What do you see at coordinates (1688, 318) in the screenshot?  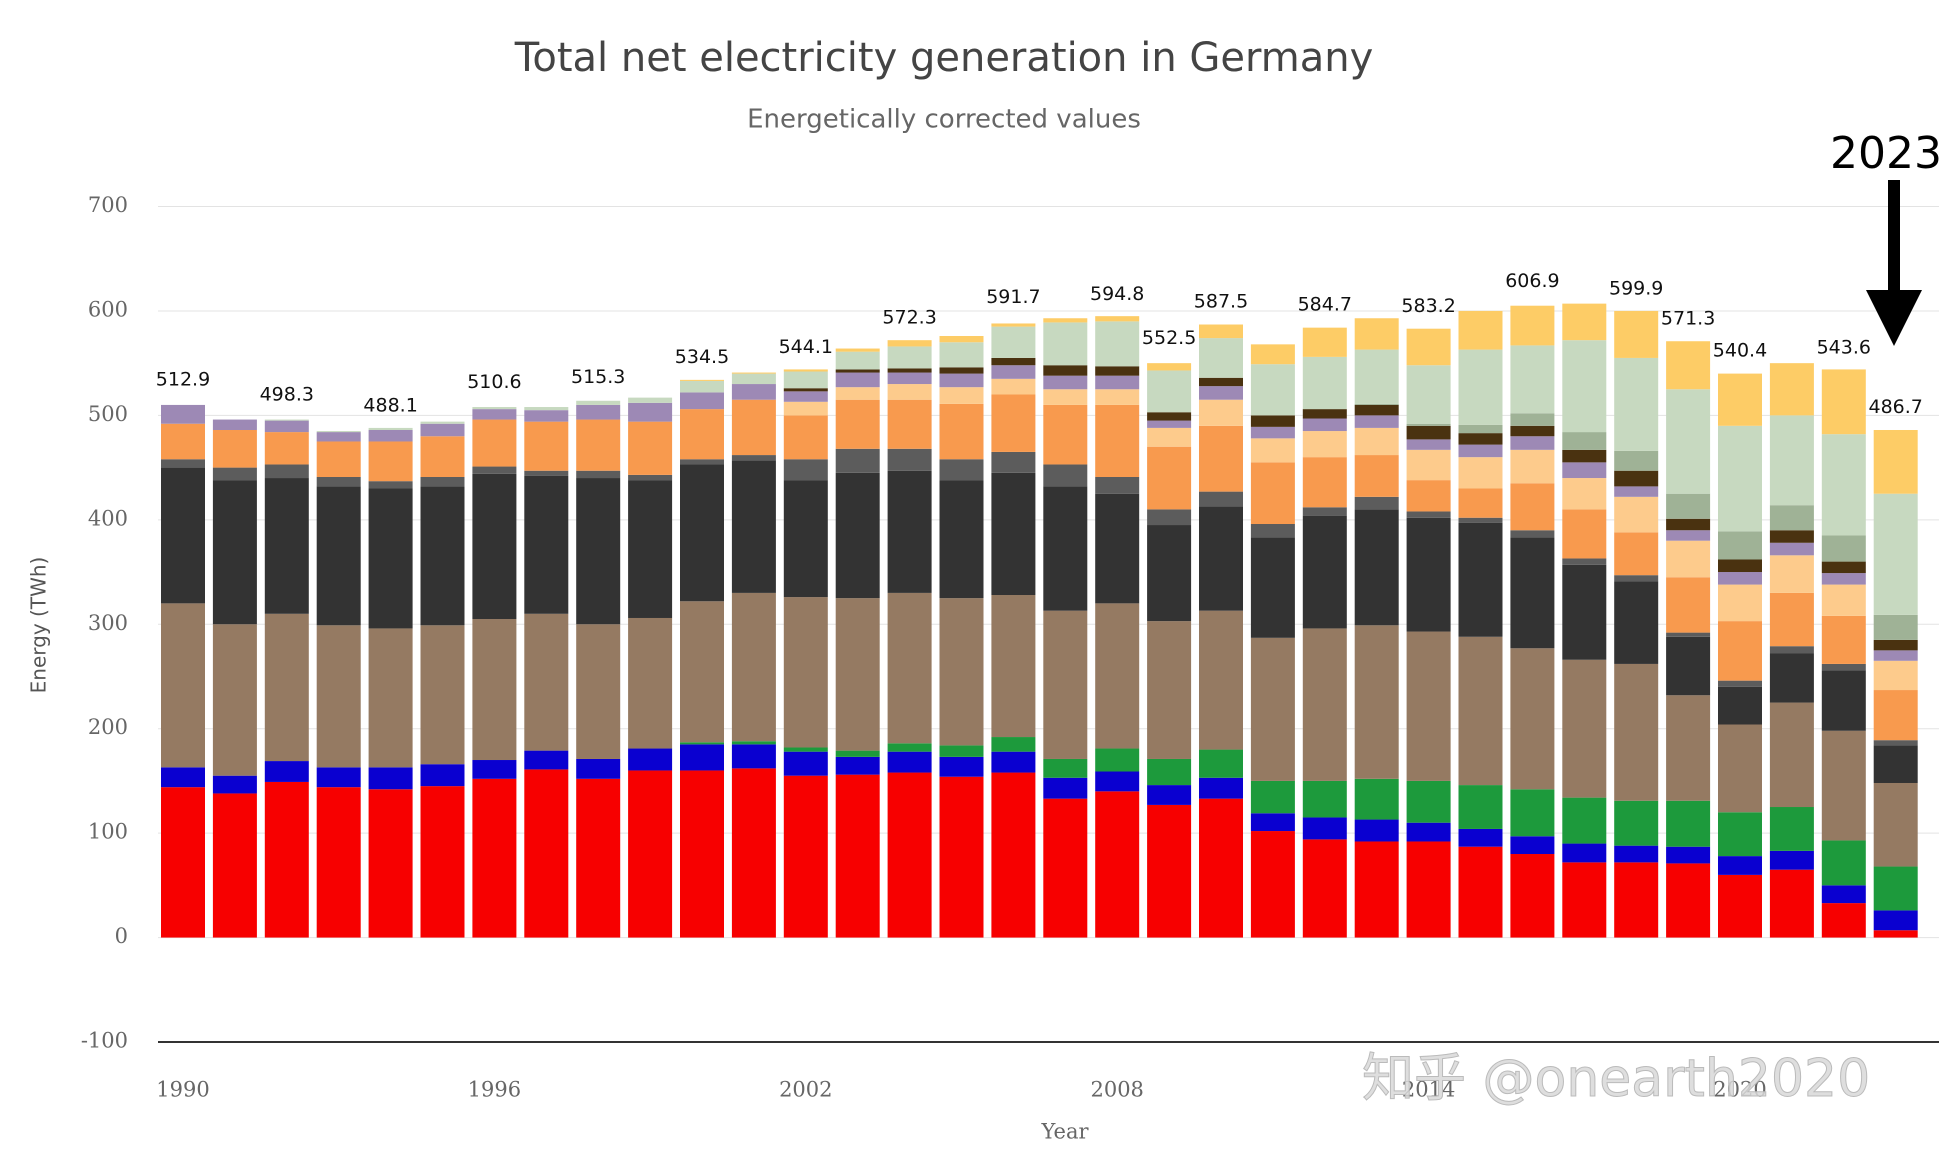 I see `total-label: 571.3` at bounding box center [1688, 318].